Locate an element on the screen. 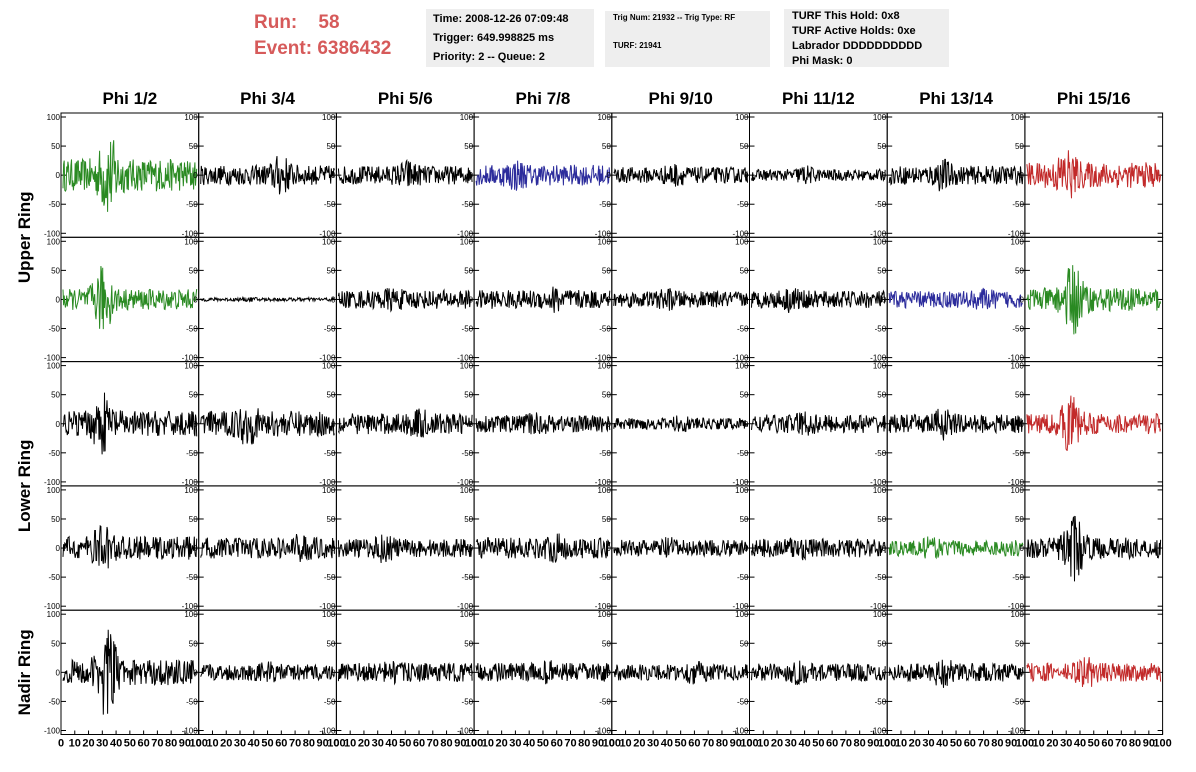 This screenshot has height=772, width=1196. ring-label: Nadir Ring is located at coordinates (24, 672).